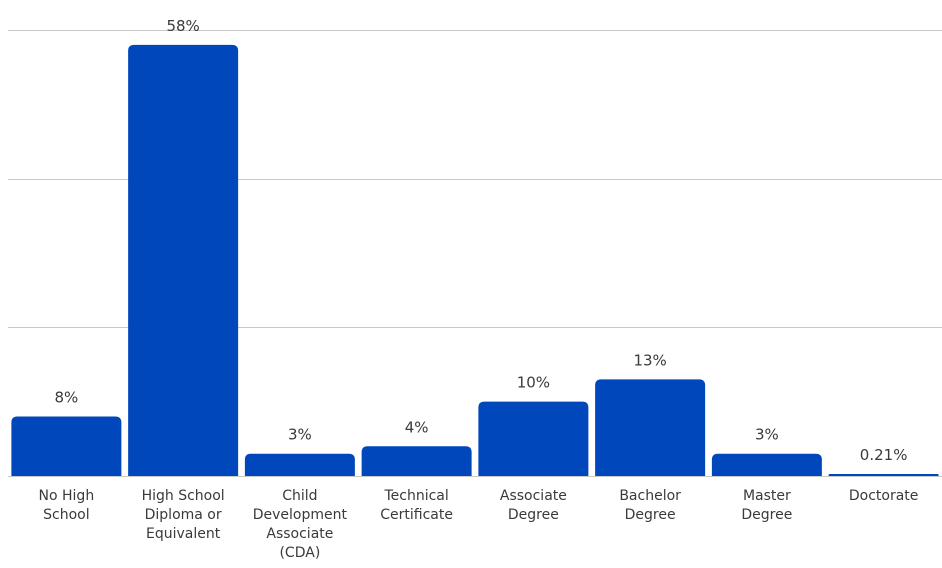 This screenshot has width=942, height=568. What do you see at coordinates (416, 505) in the screenshot?
I see `category-label-3: Technical Certificate` at bounding box center [416, 505].